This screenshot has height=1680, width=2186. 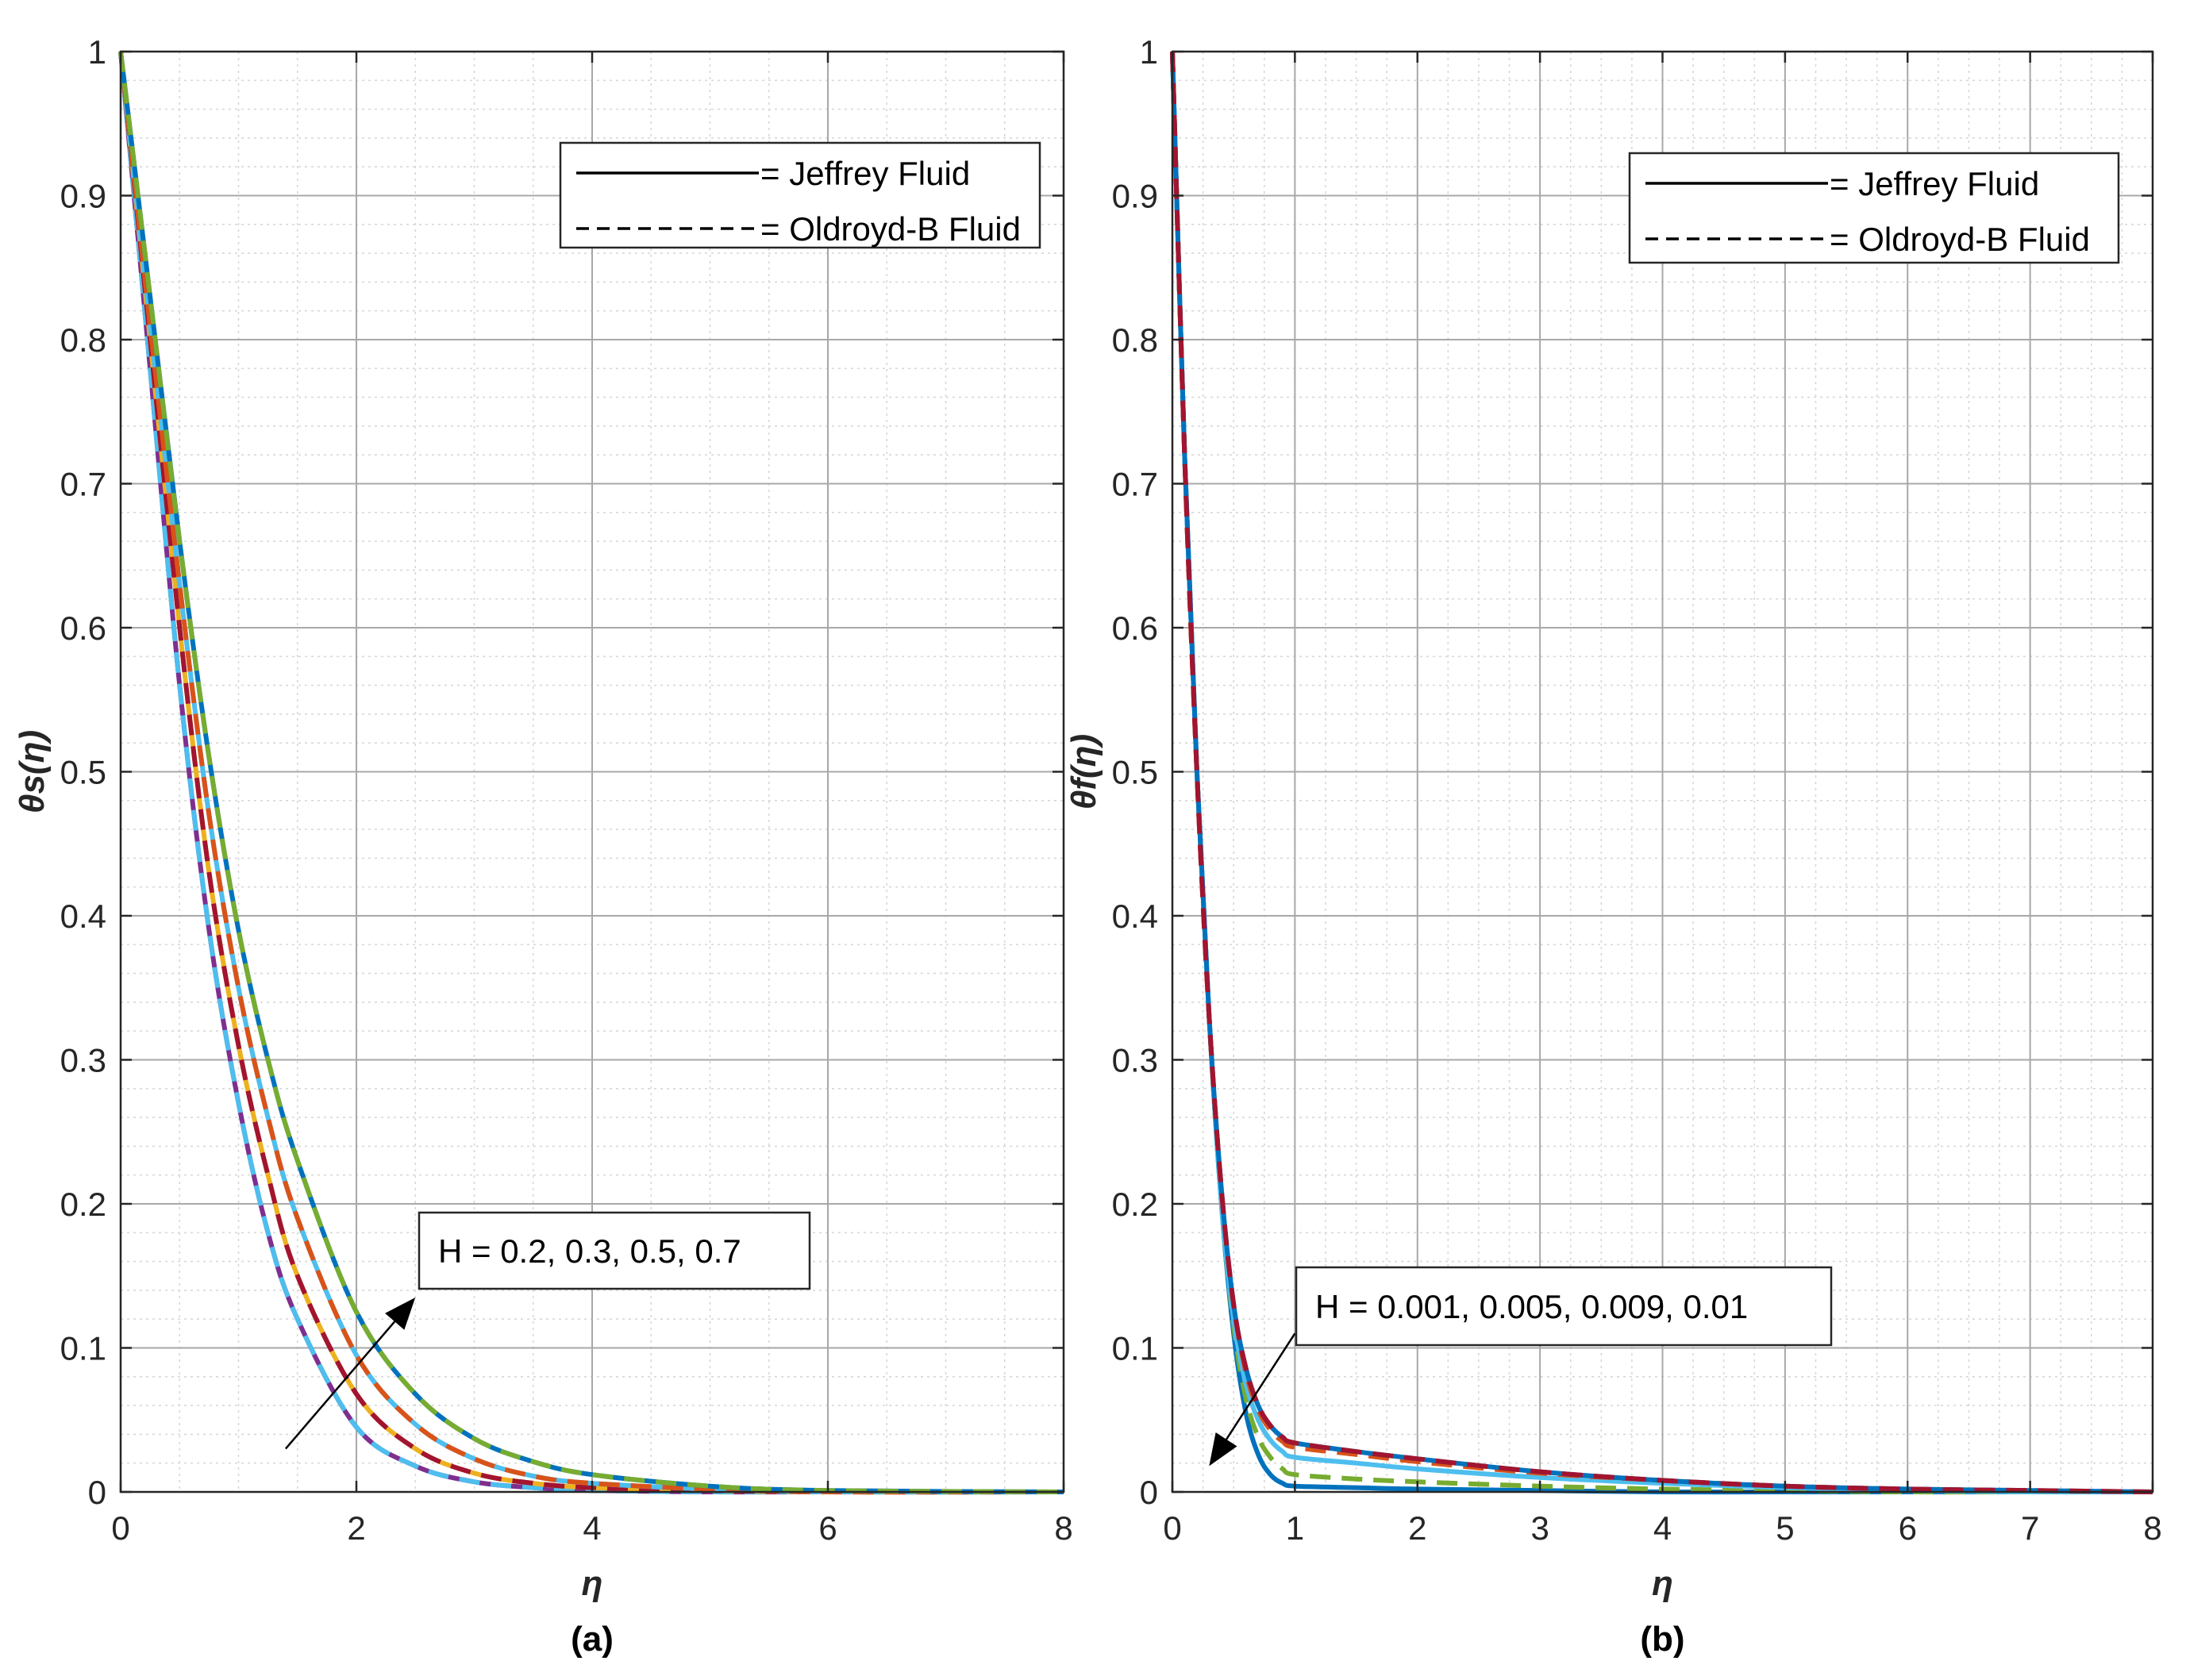 What do you see at coordinates (592, 1639) in the screenshot?
I see `panel-label: (a)` at bounding box center [592, 1639].